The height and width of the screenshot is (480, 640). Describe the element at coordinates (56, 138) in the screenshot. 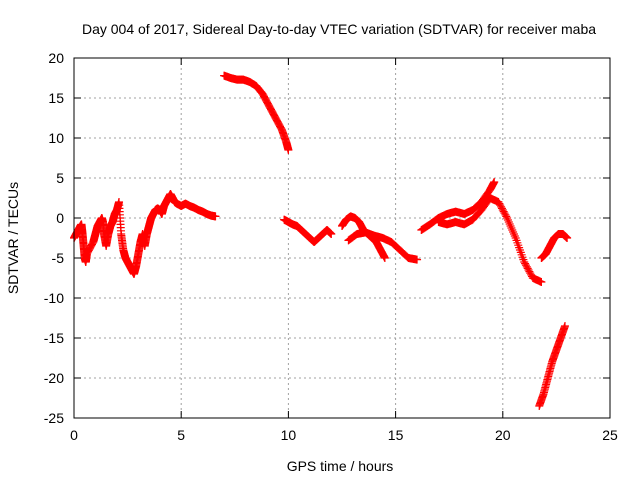

I see `y-tick-label: 10` at that location.